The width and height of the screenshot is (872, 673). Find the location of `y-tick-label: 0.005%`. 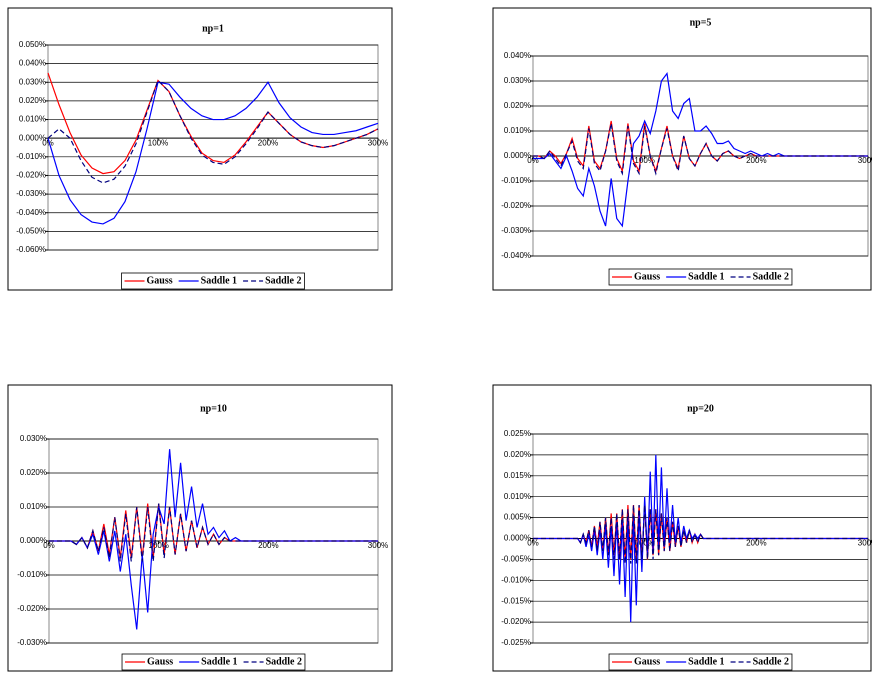

y-tick-label: 0.005% is located at coordinates (517, 517).